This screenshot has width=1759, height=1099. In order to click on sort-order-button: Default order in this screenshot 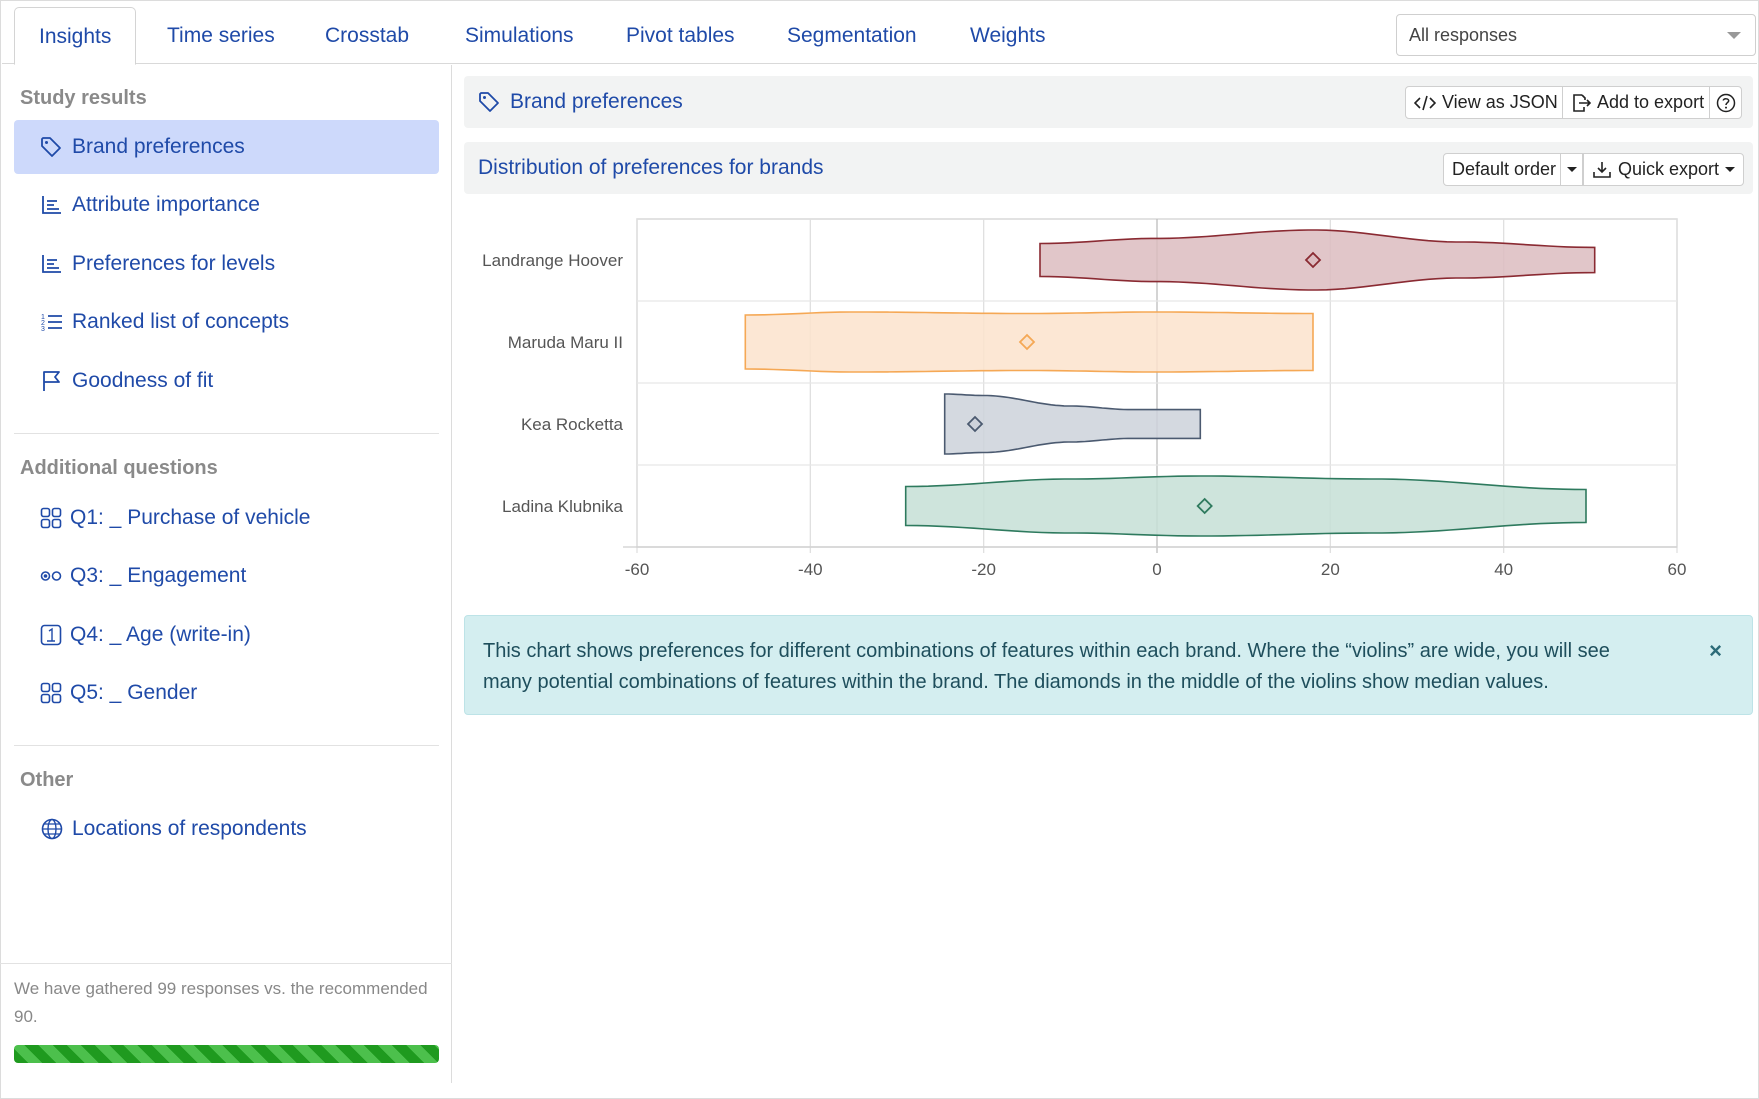, I will do `click(1504, 169)`.